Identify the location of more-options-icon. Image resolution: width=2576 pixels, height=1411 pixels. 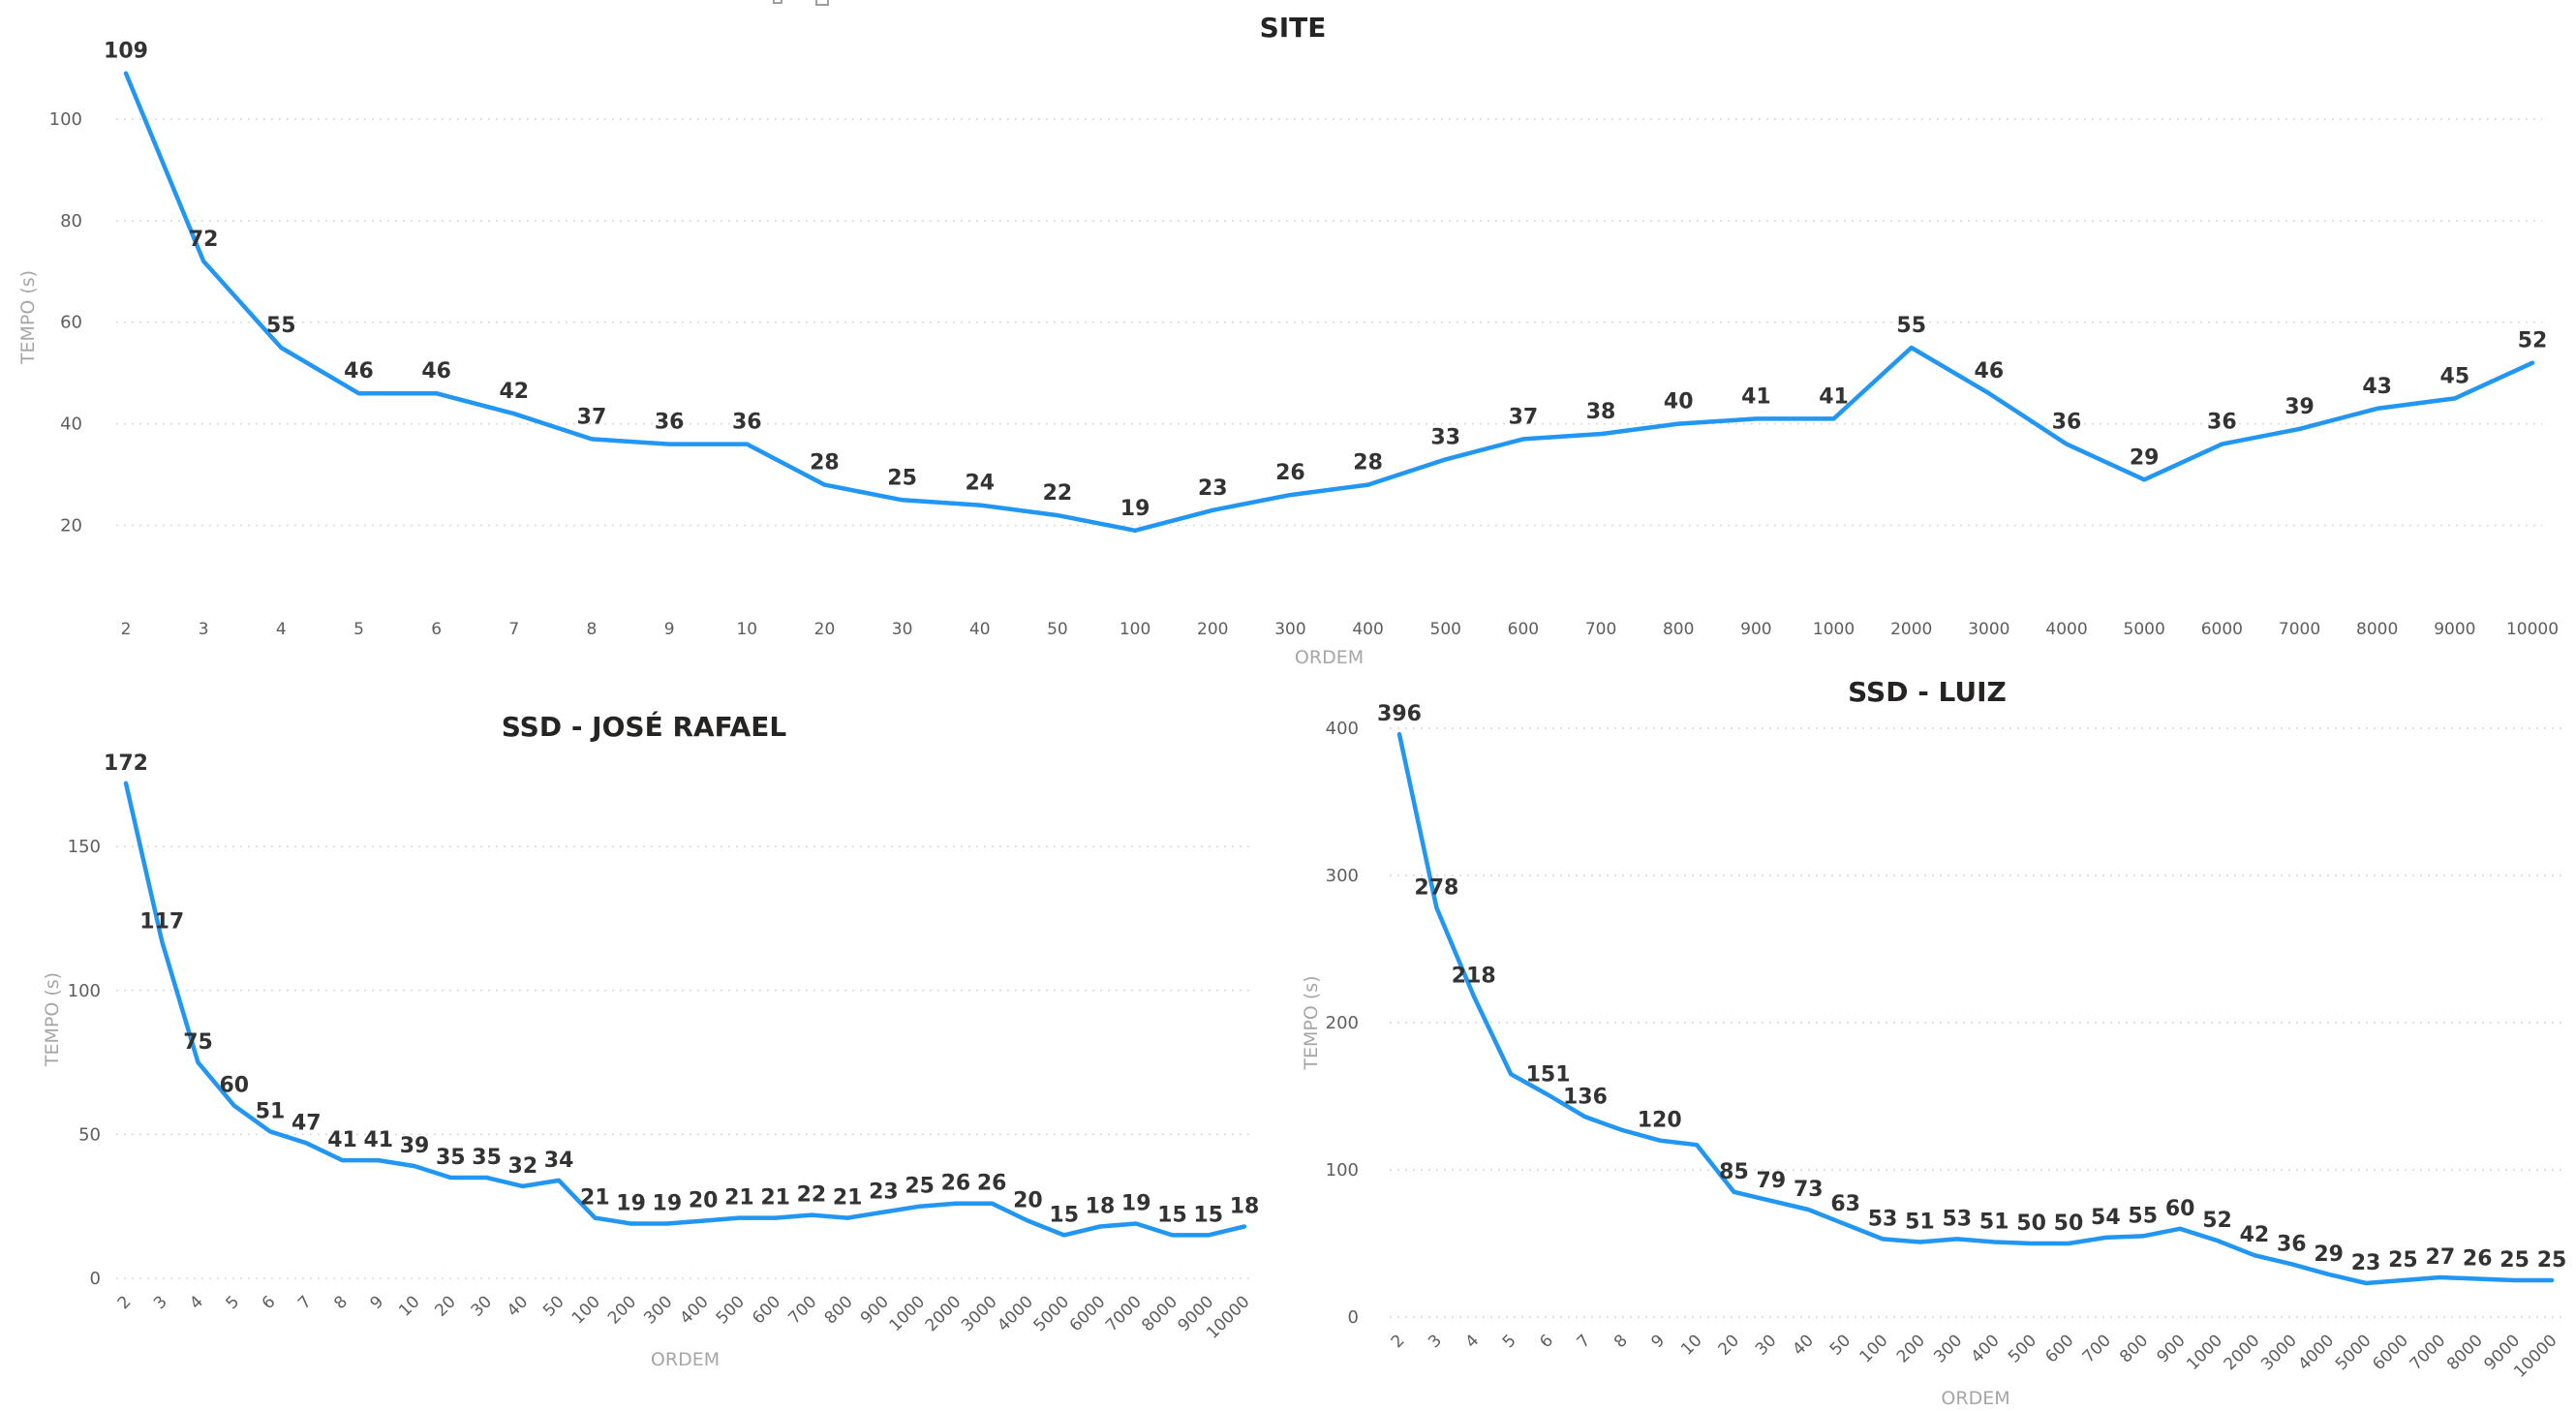
(822, 3).